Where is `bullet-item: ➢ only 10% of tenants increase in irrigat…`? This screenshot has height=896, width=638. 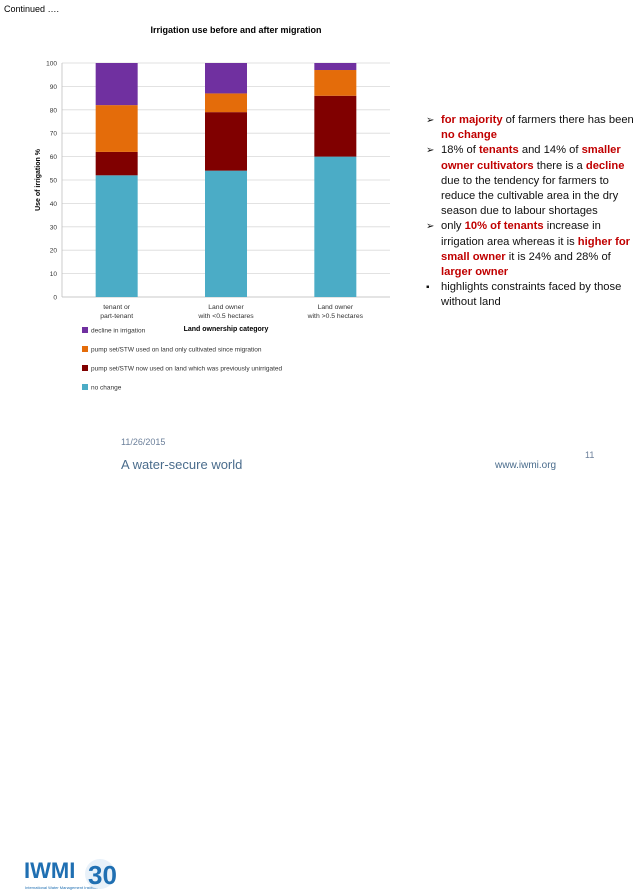 bullet-item: ➢ only 10% of tenants increase in irrigat… is located at coordinates (530, 249).